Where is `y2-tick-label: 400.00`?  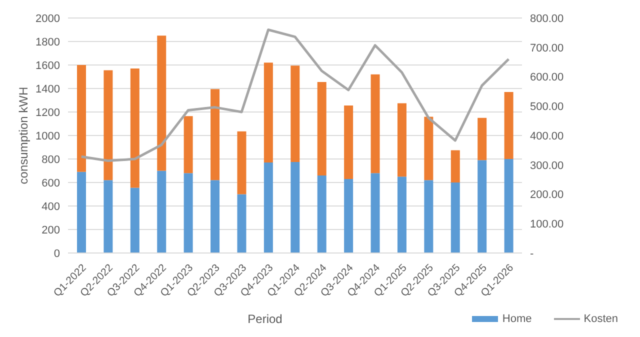 y2-tick-label: 400.00 is located at coordinates (547, 136).